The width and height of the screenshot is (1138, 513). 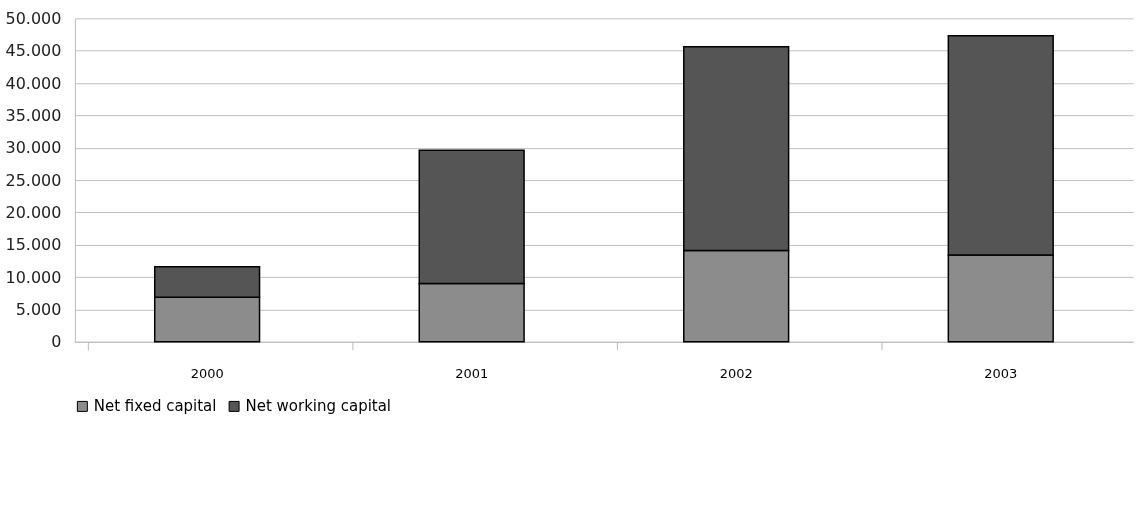 I want to click on x-tick-label: 2003, so click(x=1001, y=374).